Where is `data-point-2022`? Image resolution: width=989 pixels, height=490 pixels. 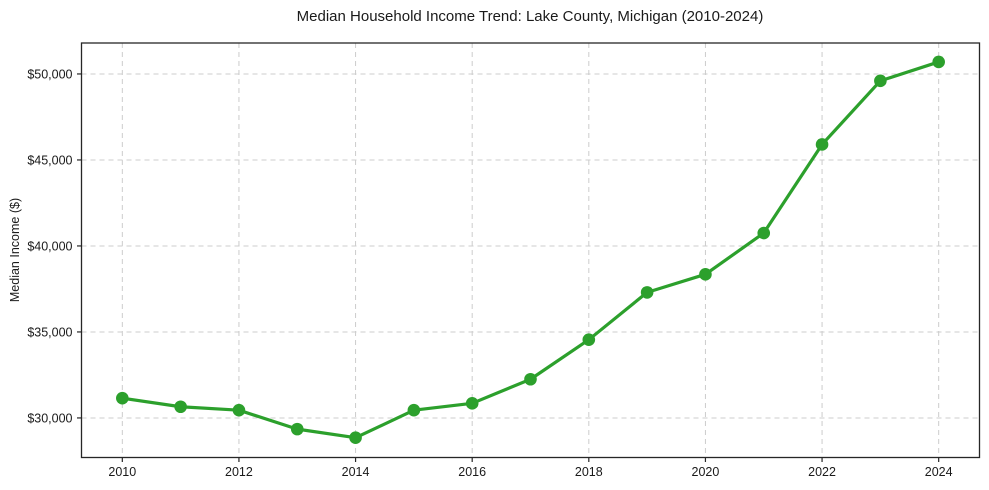
data-point-2022 is located at coordinates (822, 144).